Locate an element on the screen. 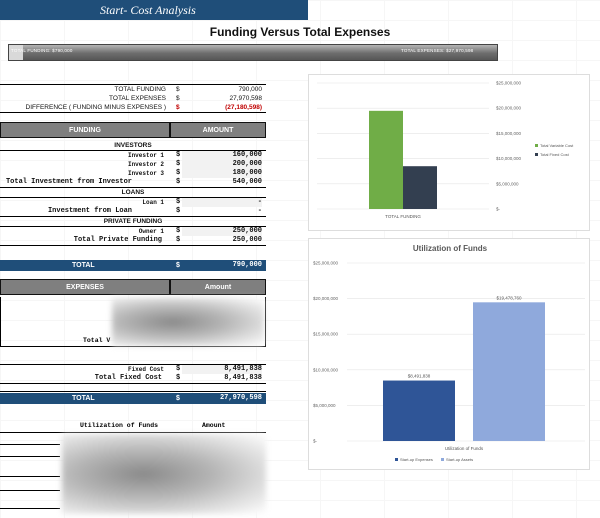 The image size is (600, 518). sheet-title-banner: Start- Cost Analysis is located at coordinates (154, 10).